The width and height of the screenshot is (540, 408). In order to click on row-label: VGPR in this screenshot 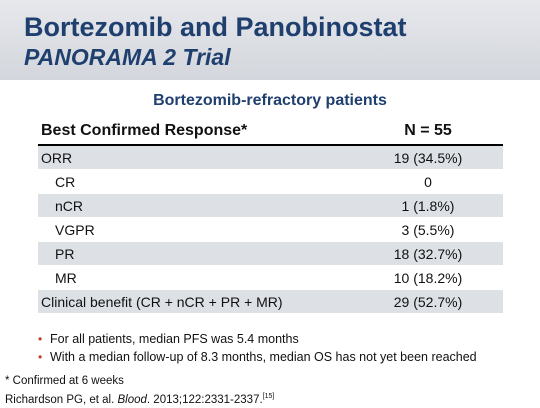, I will do `click(195, 229)`.